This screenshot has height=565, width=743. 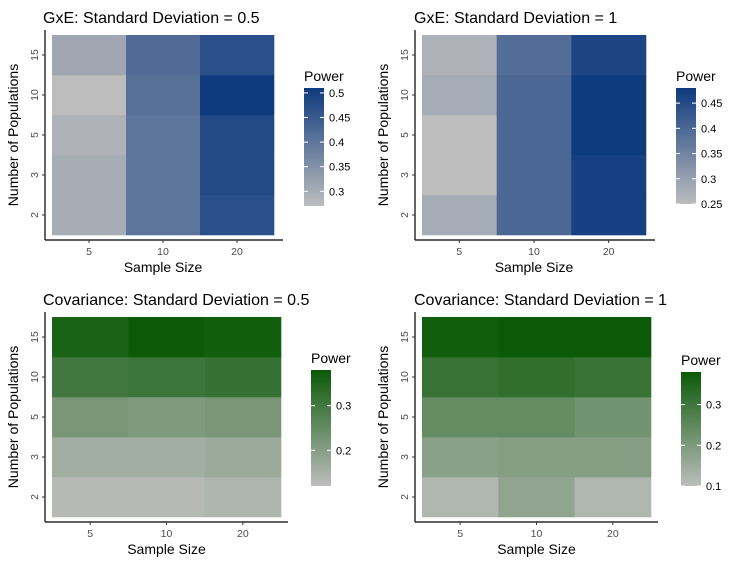 I want to click on panel-title: GxE: Standard Deviation = 1, so click(x=515, y=18).